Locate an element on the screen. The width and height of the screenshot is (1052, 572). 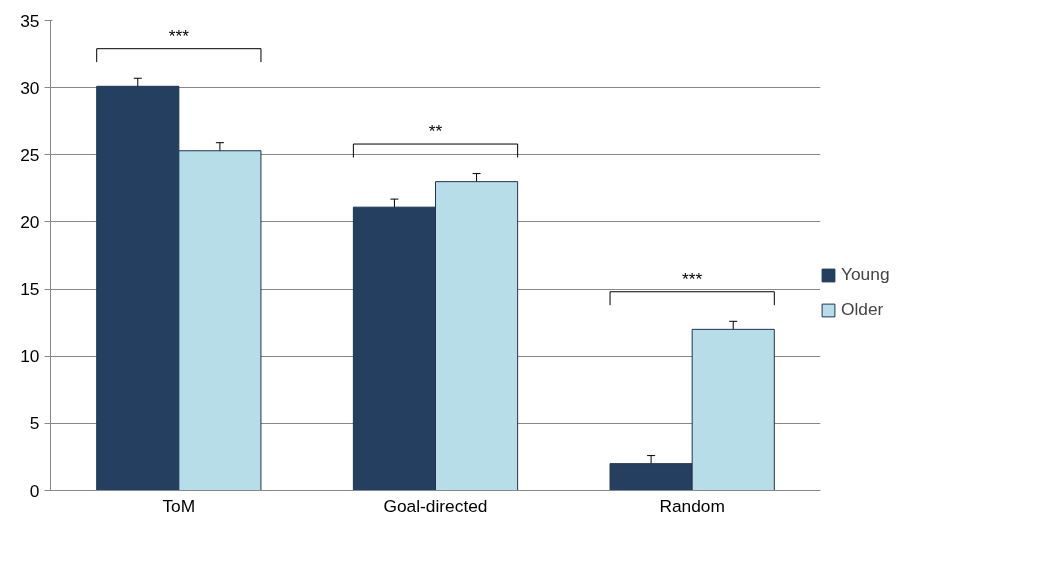
y-tick-label: 0 is located at coordinates (34, 490).